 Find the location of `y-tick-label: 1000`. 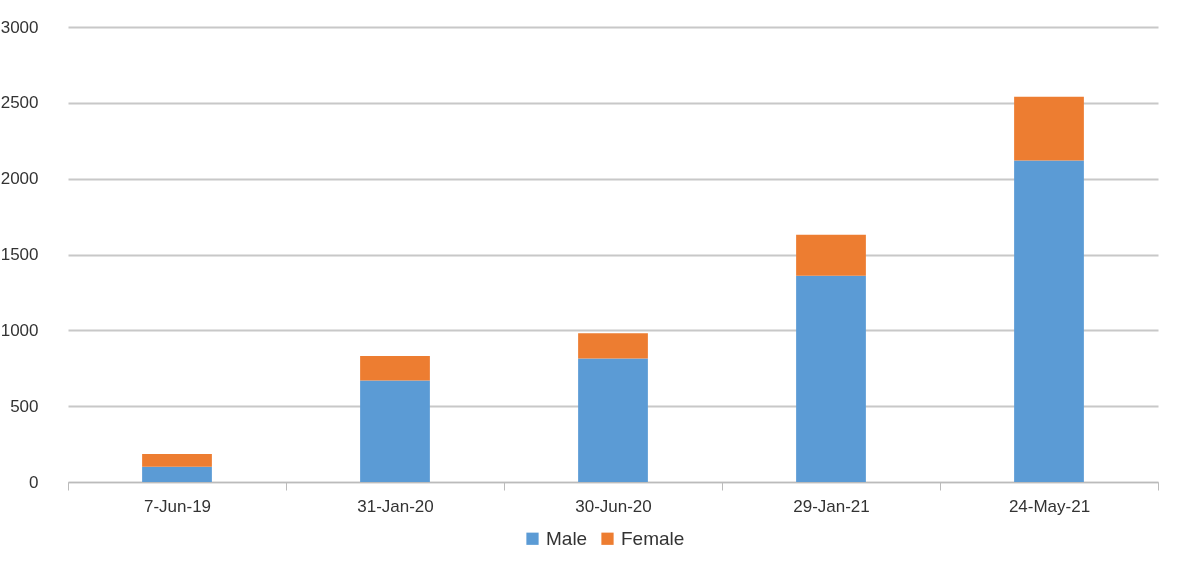

y-tick-label: 1000 is located at coordinates (19, 330).